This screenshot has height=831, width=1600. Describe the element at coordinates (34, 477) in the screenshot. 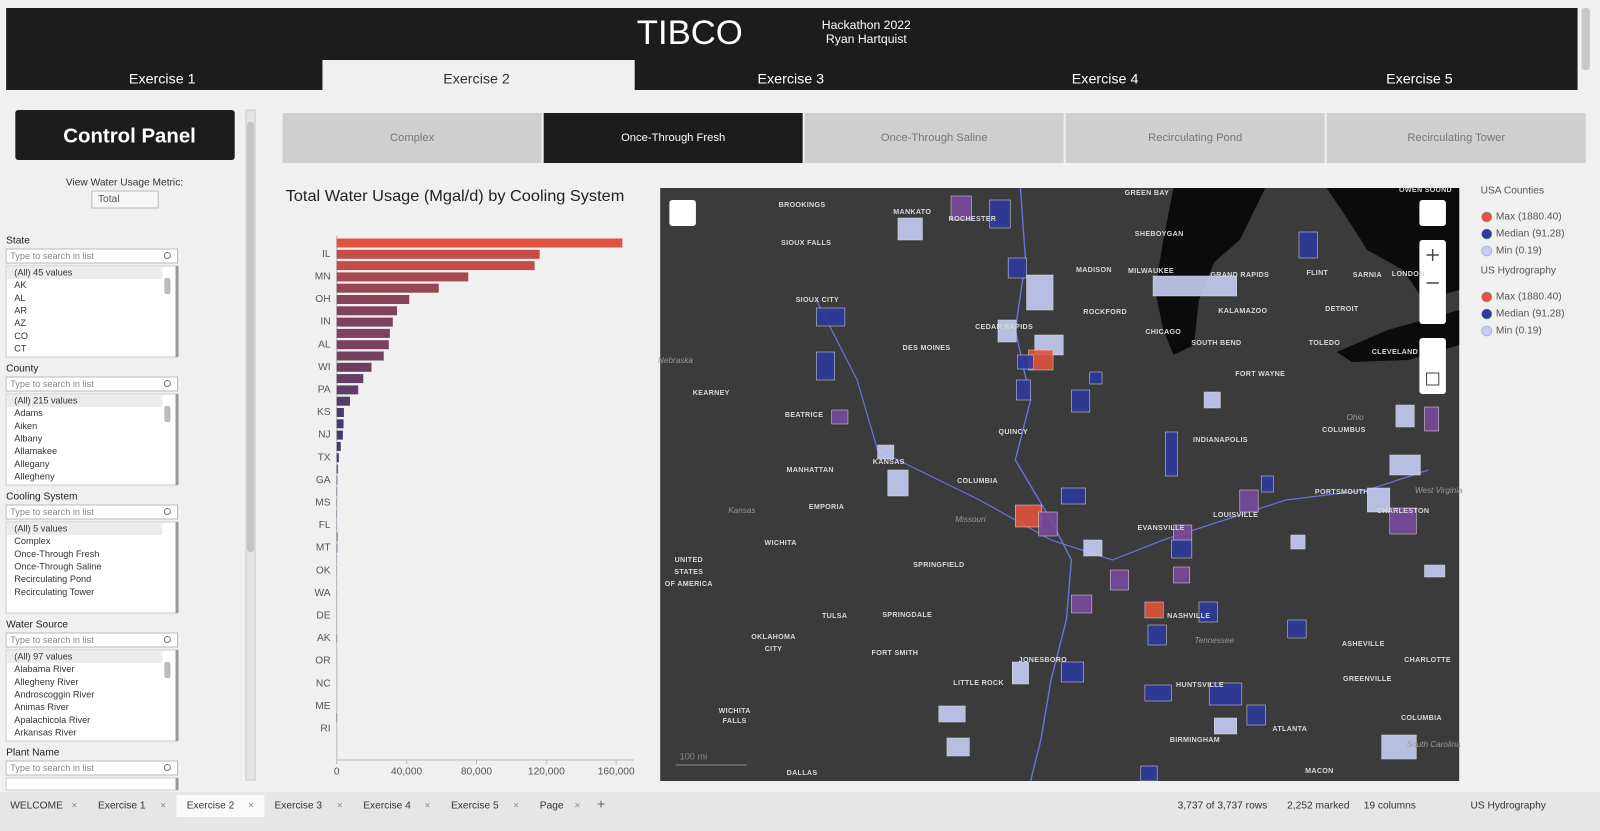

I see `filter-item: Allegheny` at that location.